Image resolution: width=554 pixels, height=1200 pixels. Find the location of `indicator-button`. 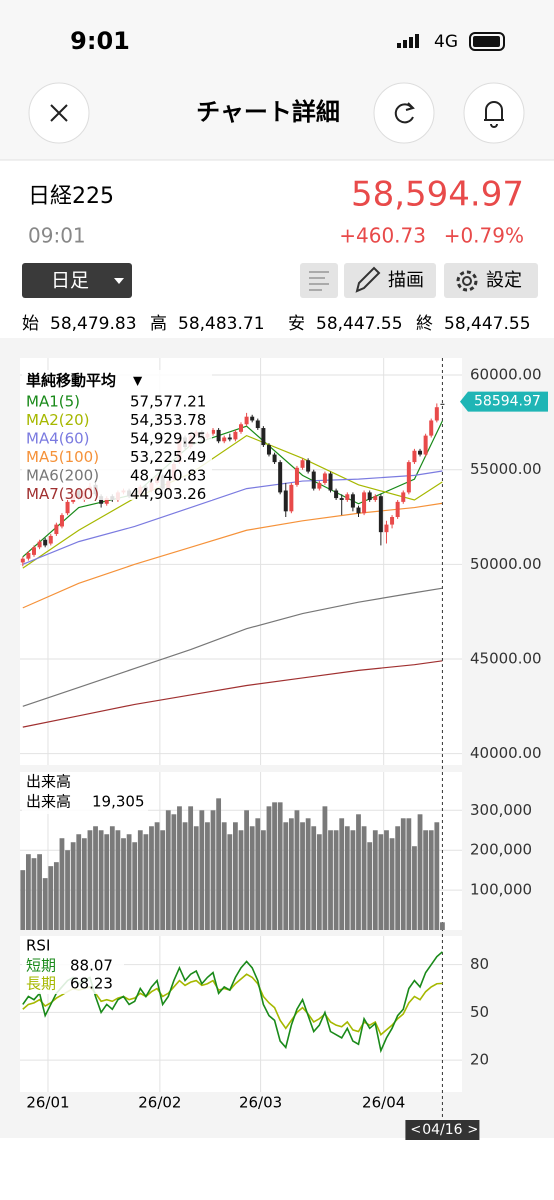

indicator-button is located at coordinates (319, 280).